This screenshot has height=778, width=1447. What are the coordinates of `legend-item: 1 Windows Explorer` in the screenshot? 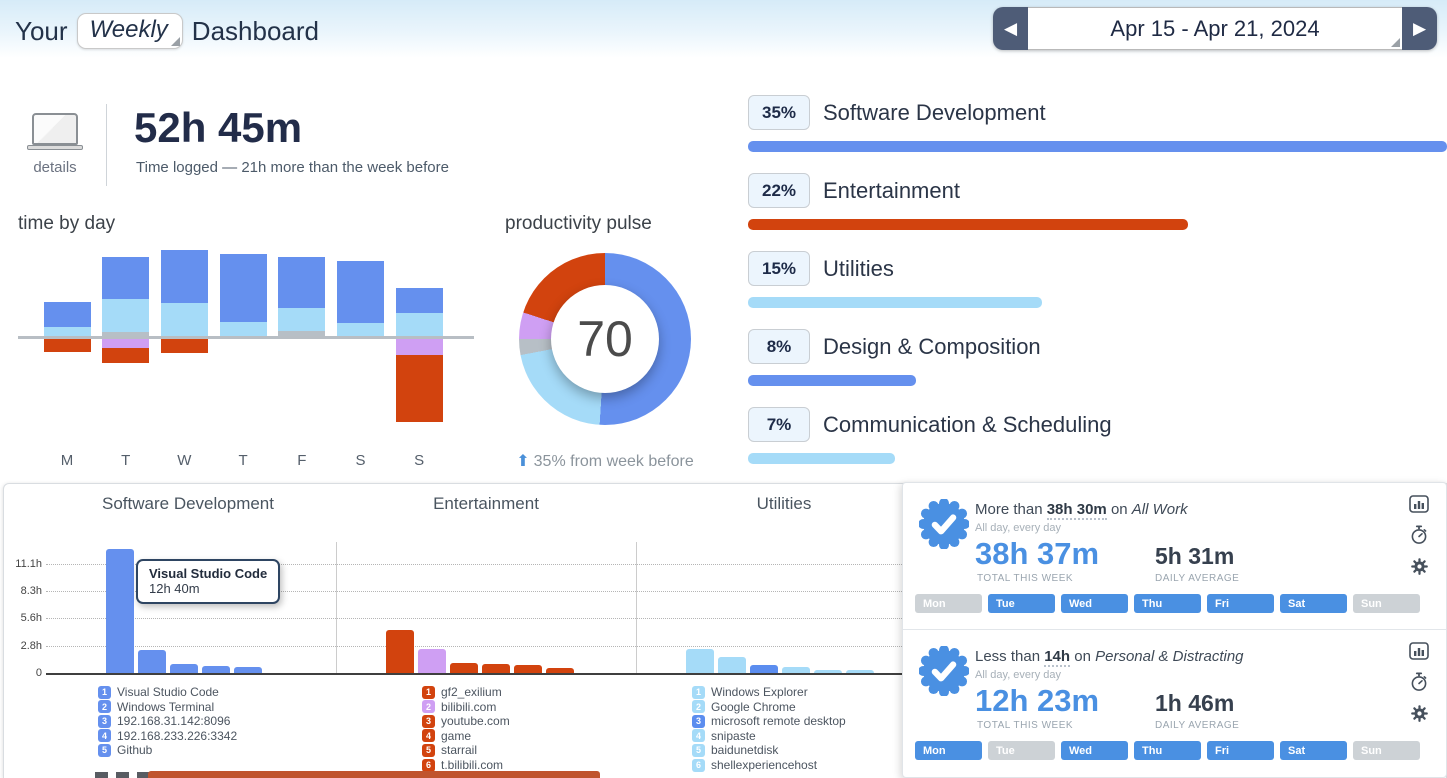 It's located at (750, 692).